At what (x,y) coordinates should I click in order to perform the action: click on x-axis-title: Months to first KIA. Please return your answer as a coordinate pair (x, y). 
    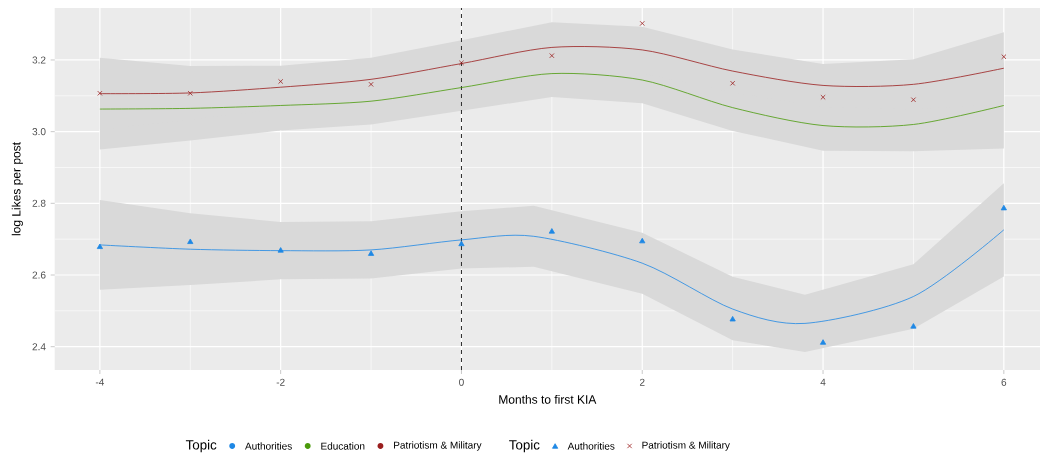
    Looking at the image, I should click on (548, 399).